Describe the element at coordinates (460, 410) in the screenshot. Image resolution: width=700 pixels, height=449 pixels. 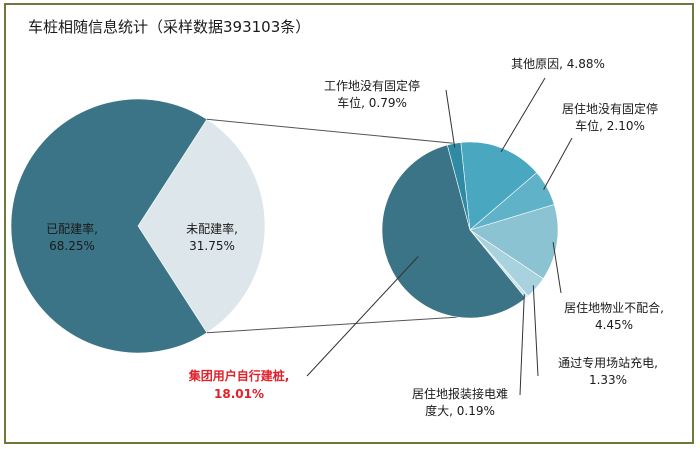
I see `right-slice-label-4-line-1: 度大, 0.19%` at that location.